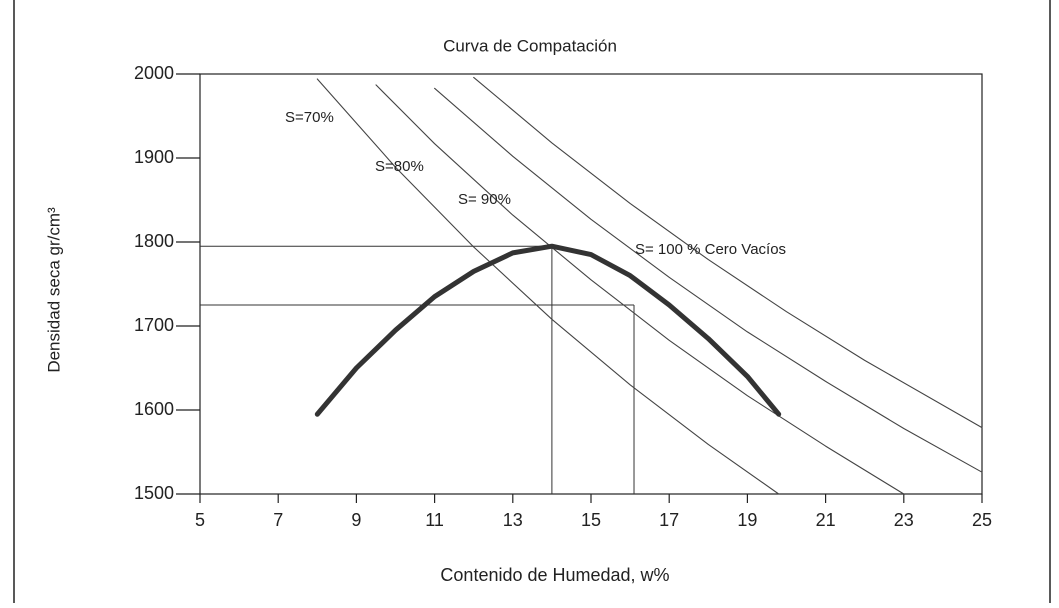 Image resolution: width=1059 pixels, height=608 pixels. What do you see at coordinates (309, 117) in the screenshot?
I see `series-label: S=70%` at bounding box center [309, 117].